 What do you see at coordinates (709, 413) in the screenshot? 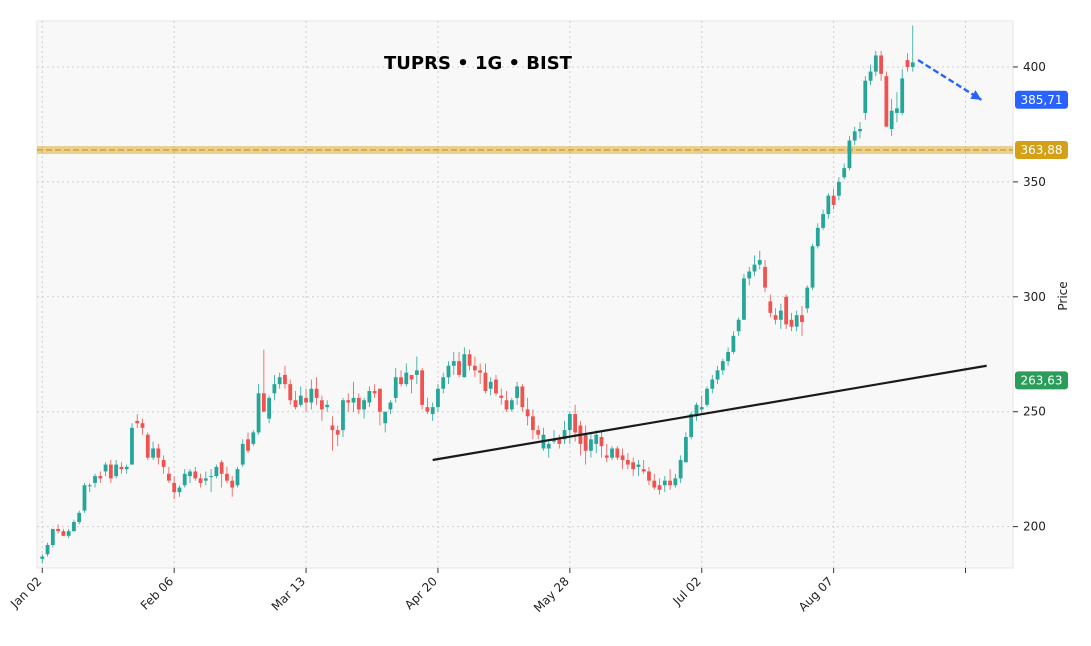
I see `trendline-segment` at bounding box center [709, 413].